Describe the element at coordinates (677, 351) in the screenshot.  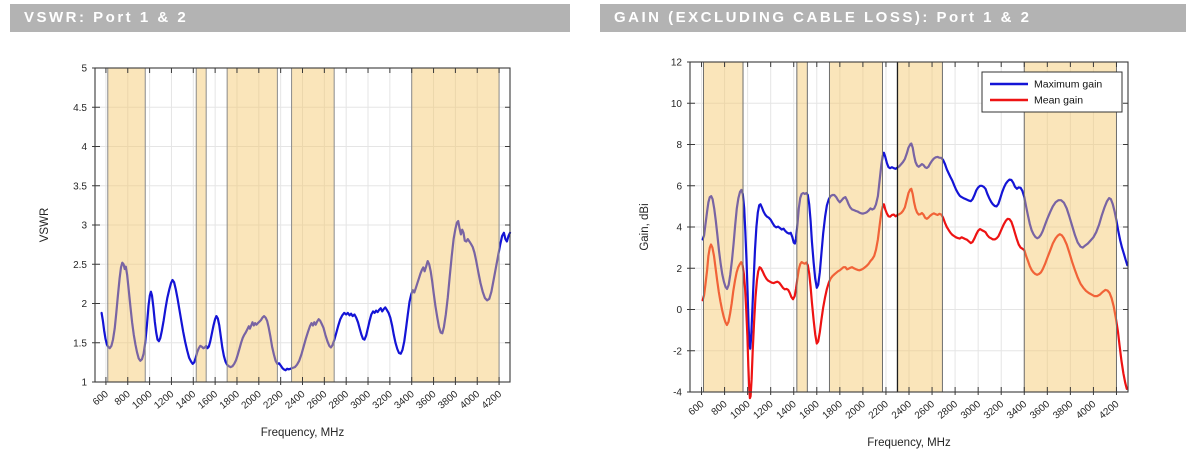
I see `svg-text: -2` at that location.